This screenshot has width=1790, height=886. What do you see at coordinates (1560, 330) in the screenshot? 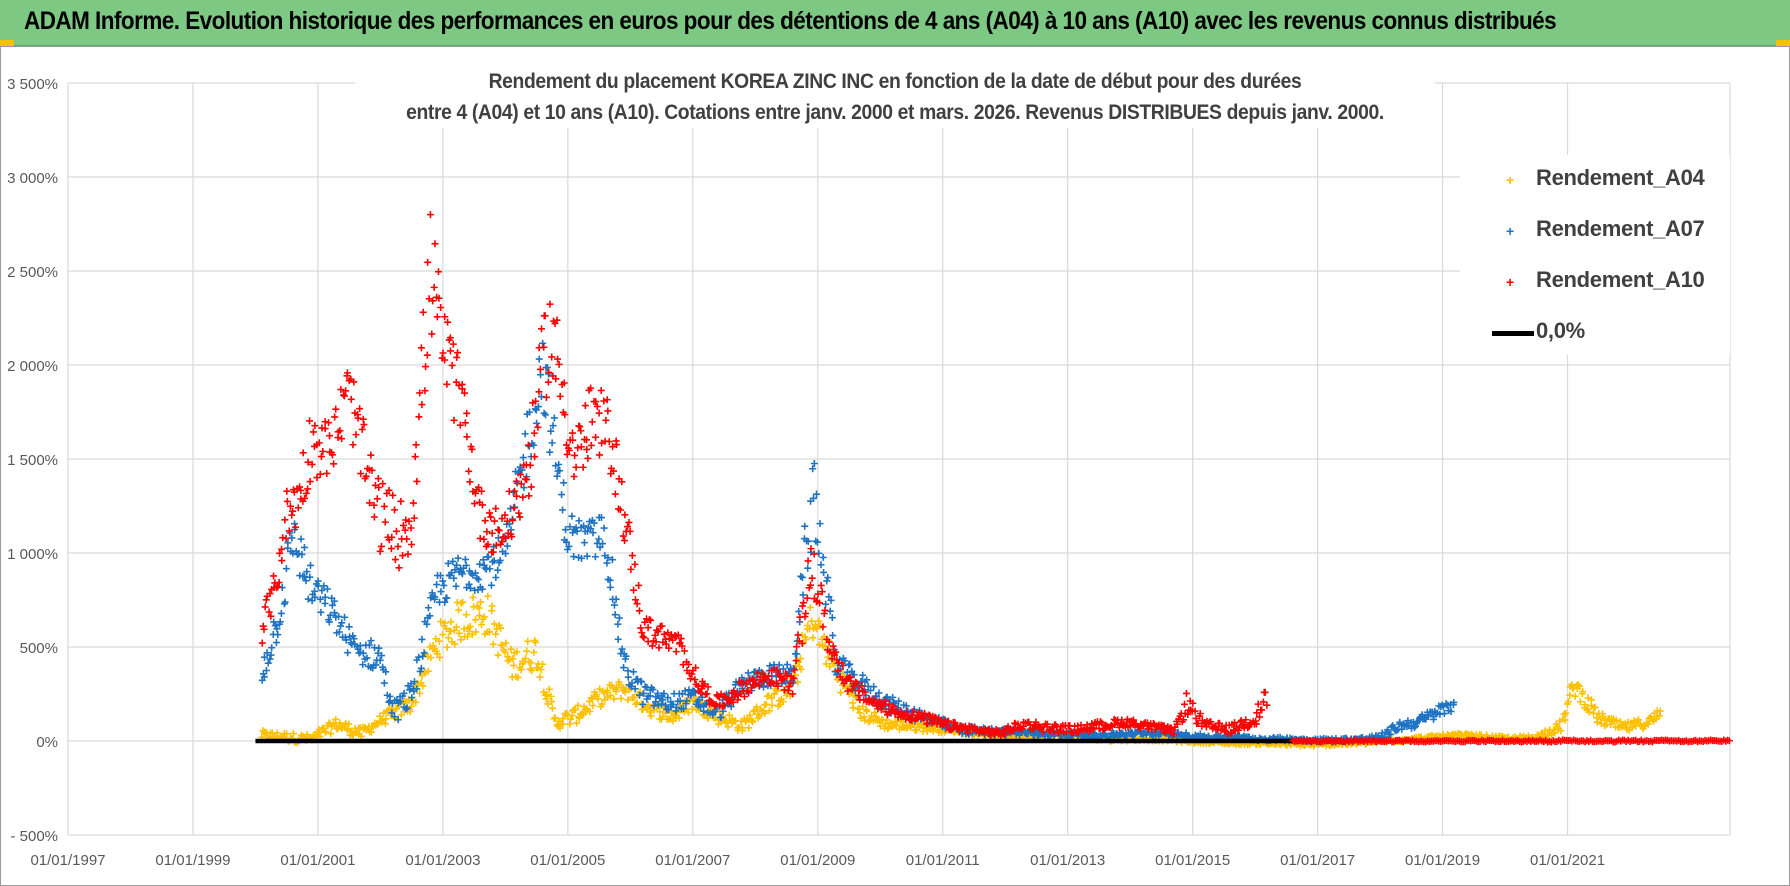
I see `legend-label-zero: 0,0%` at bounding box center [1560, 330].